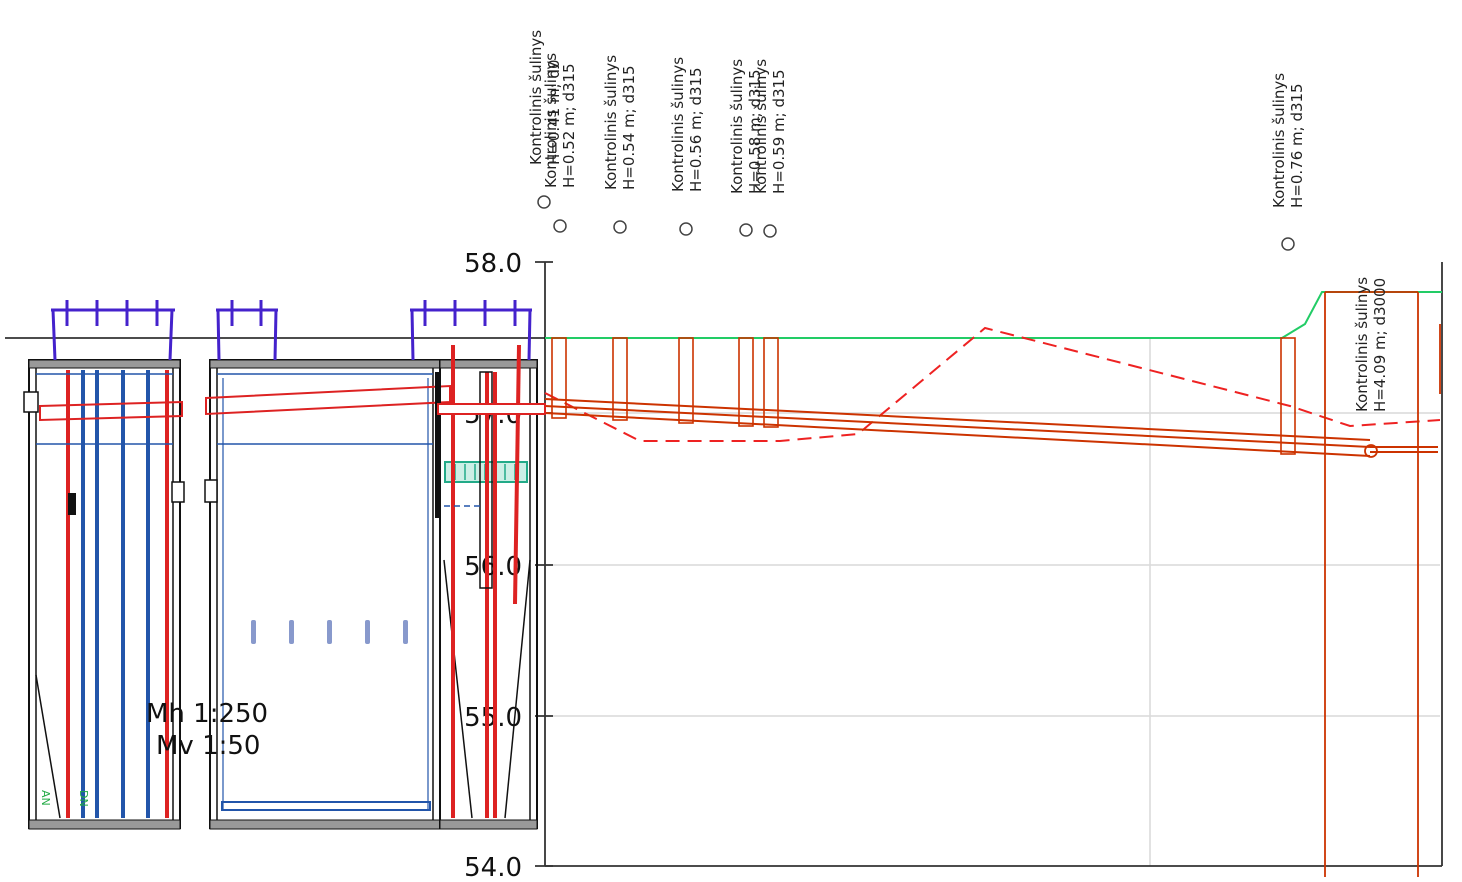 Image resolution: width=1462 pixels, height=882 pixels. I want to click on well-label-3-name: Kontrolinis šulinys, so click(611, 122).